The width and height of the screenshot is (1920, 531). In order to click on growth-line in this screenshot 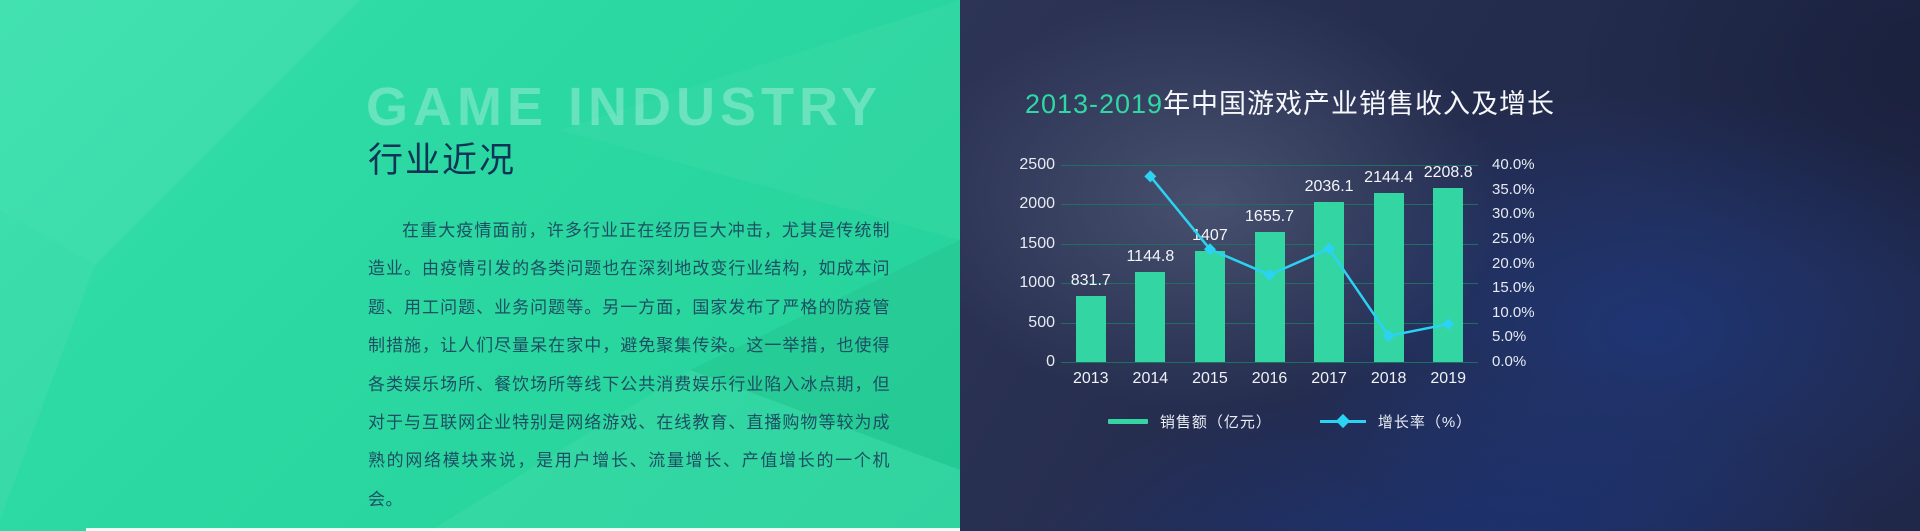, I will do `click(1299, 256)`.